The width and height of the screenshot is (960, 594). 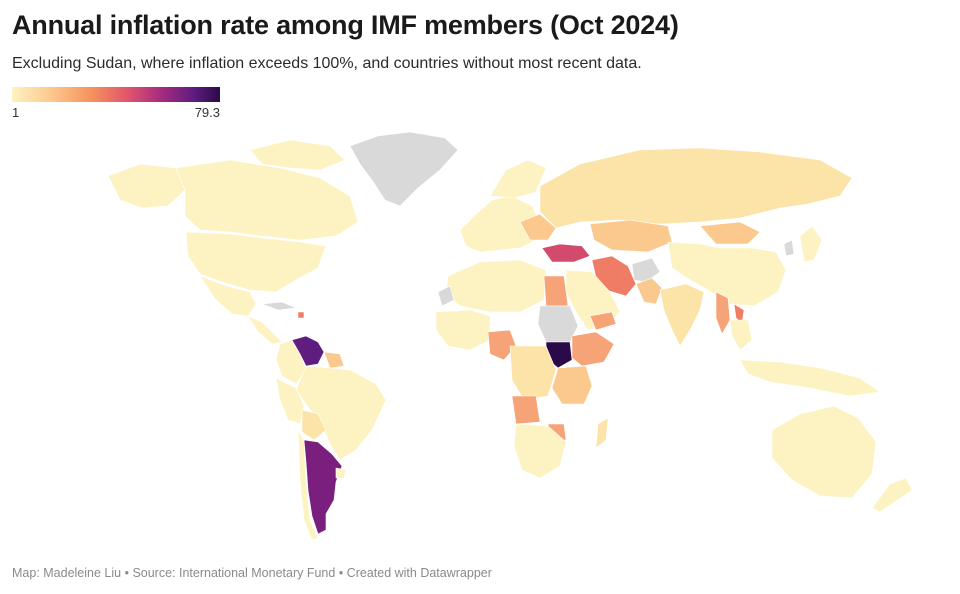 I want to click on region-argentina, so click(x=323, y=487).